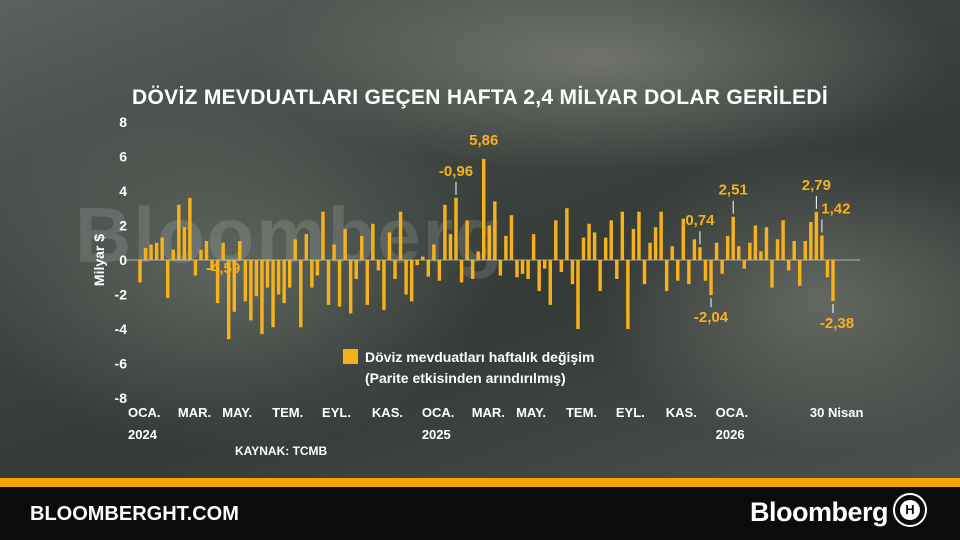 The height and width of the screenshot is (540, 960). Describe the element at coordinates (387, 412) in the screenshot. I see `x-tick-label: KAS.` at that location.